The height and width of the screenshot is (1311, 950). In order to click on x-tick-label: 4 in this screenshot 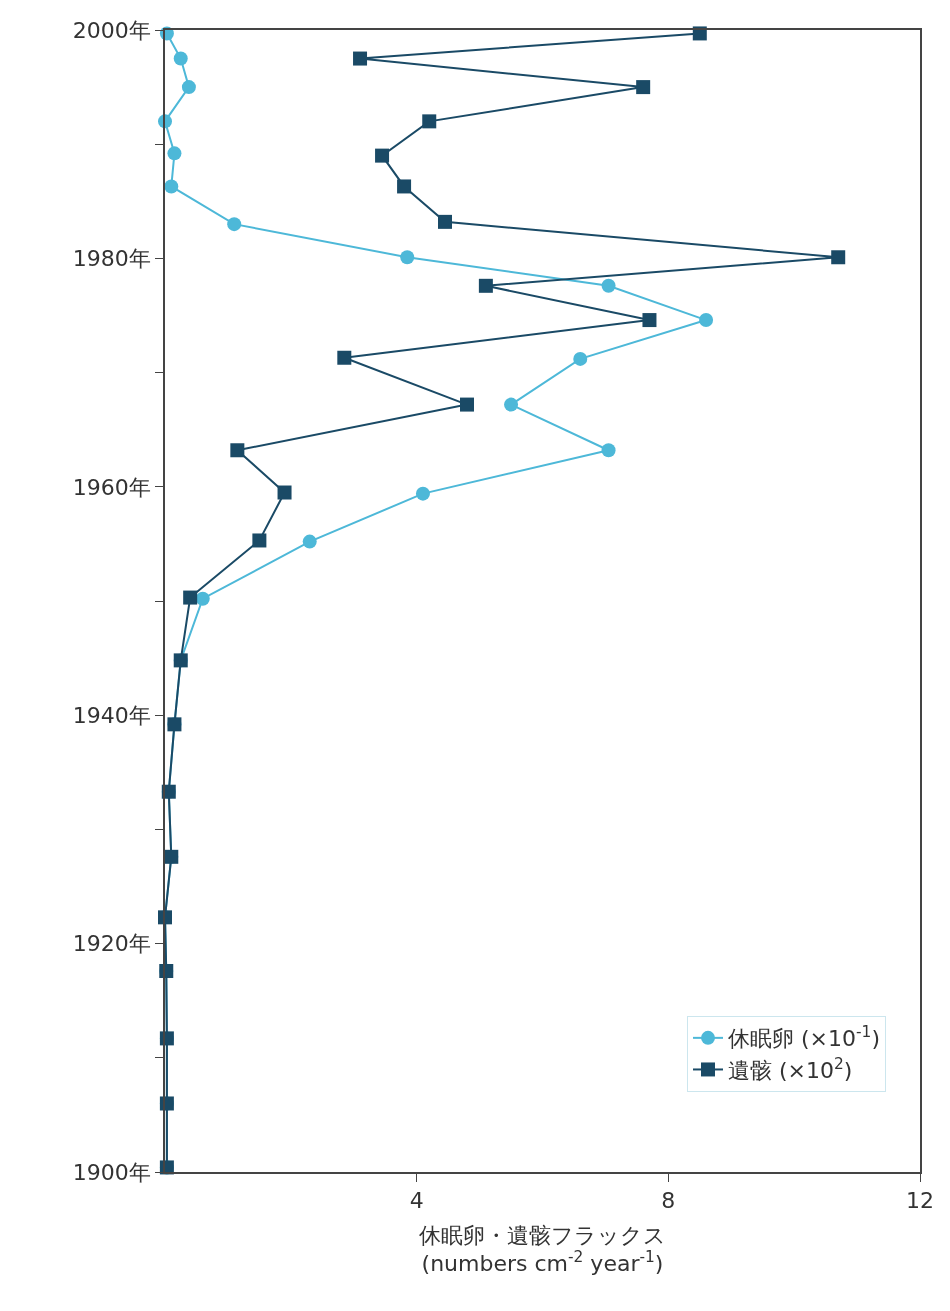, I will do `click(416, 1201)`.